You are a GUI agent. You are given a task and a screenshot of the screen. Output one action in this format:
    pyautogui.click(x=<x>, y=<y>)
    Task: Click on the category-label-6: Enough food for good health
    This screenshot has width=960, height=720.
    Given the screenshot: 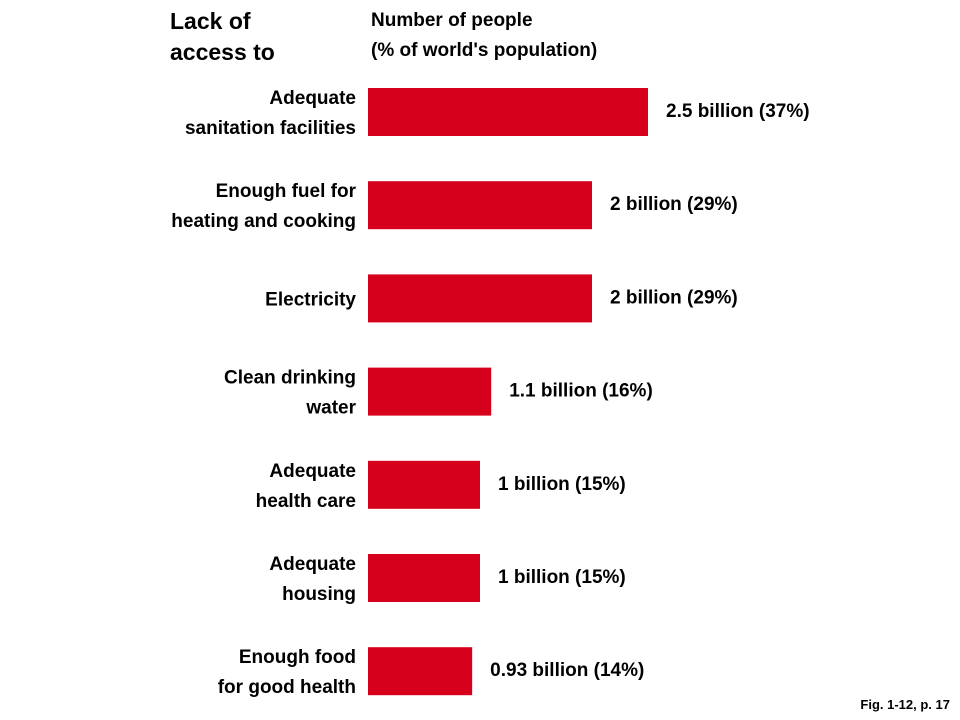 What is the action you would take?
    pyautogui.click(x=287, y=672)
    